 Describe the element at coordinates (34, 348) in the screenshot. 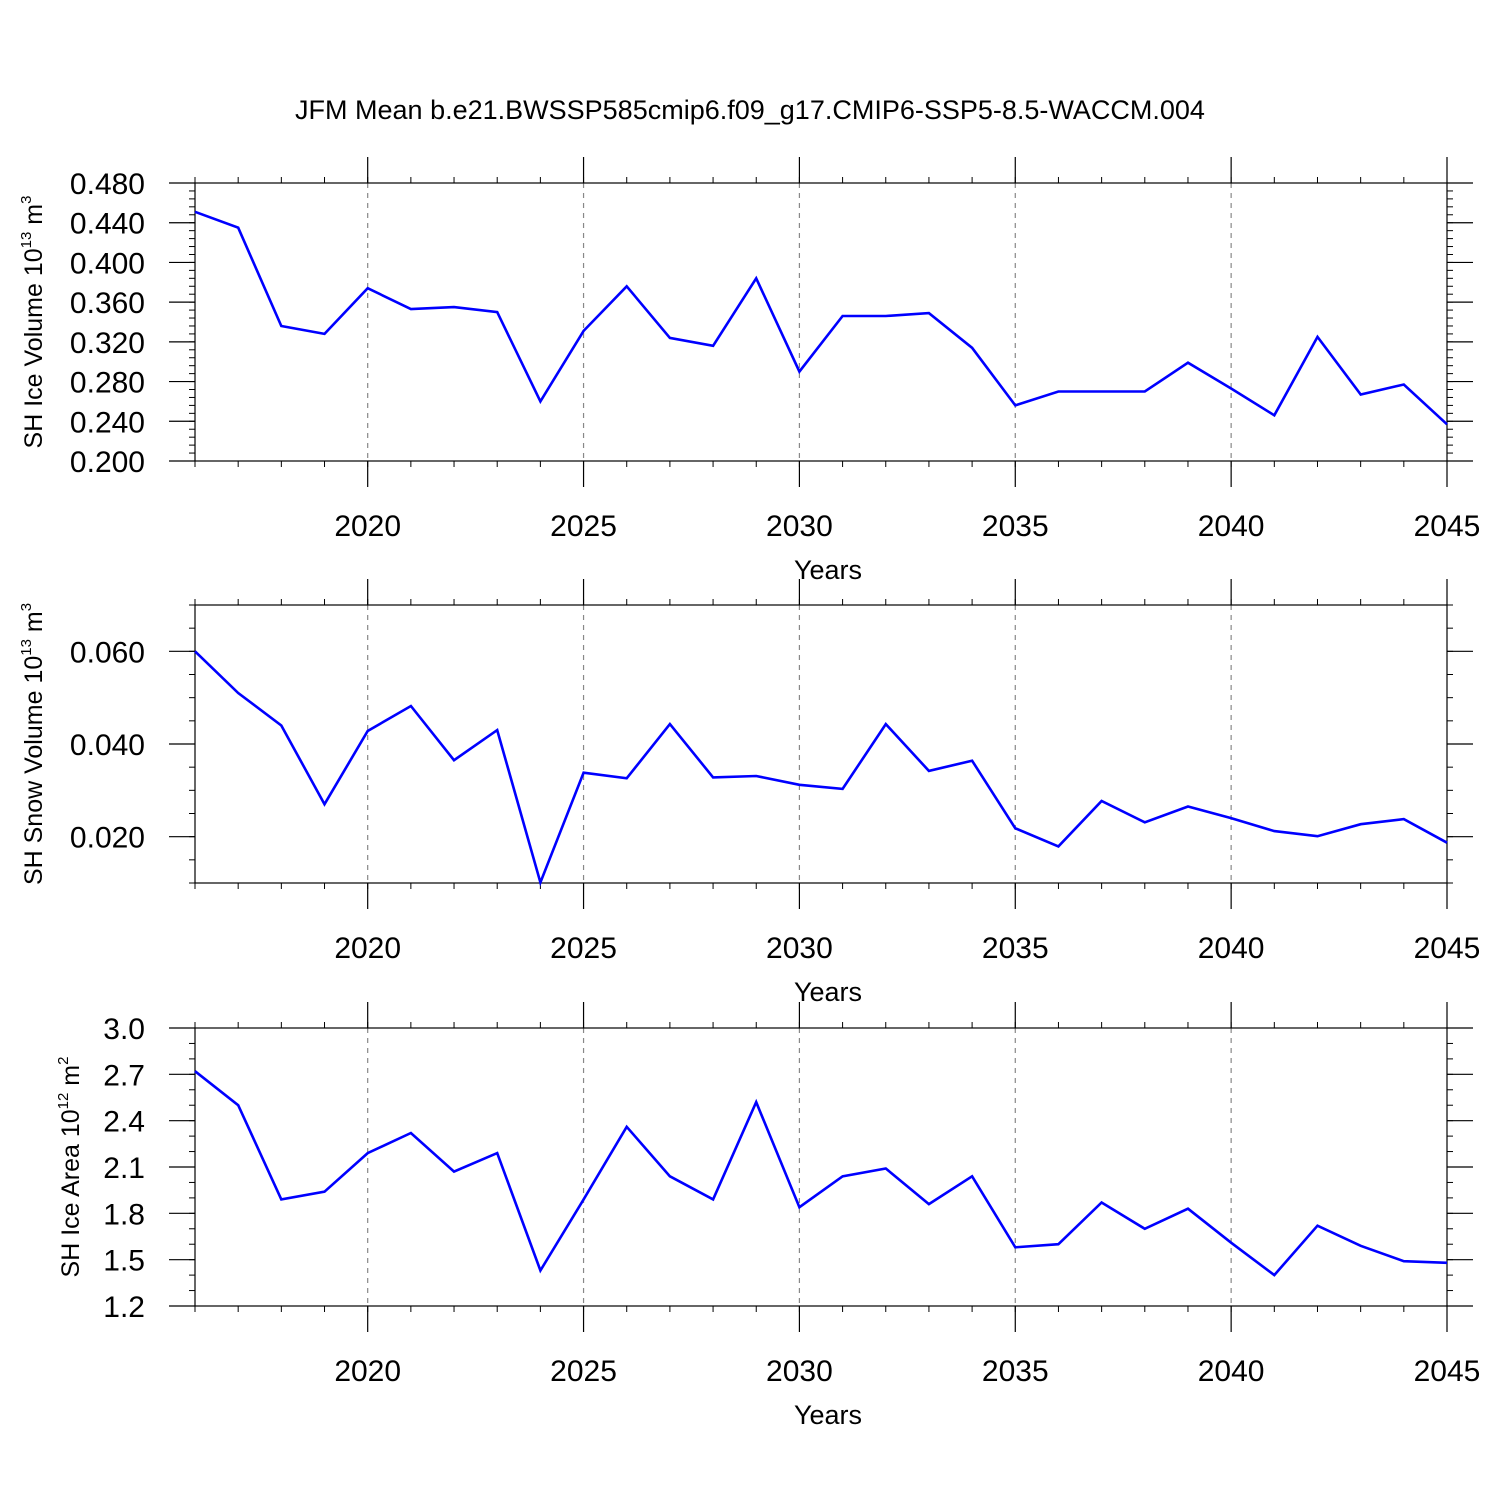

I see `y-label-text: SH Ice Volume 10` at that location.